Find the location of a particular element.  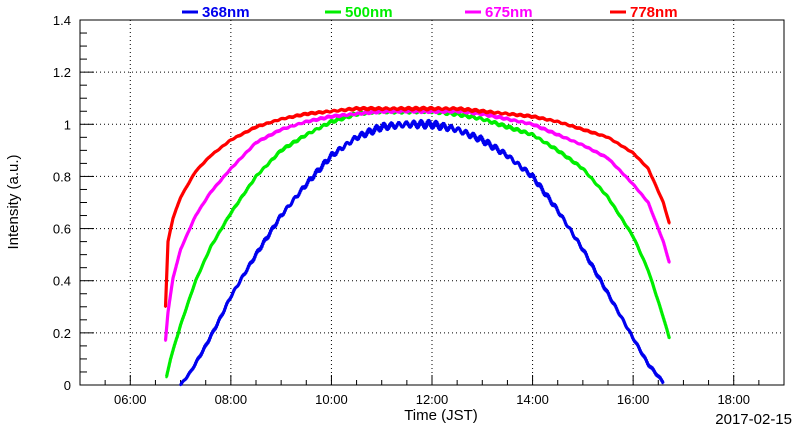

y-axis-title: Intensity (a.u.) is located at coordinates (13, 201).